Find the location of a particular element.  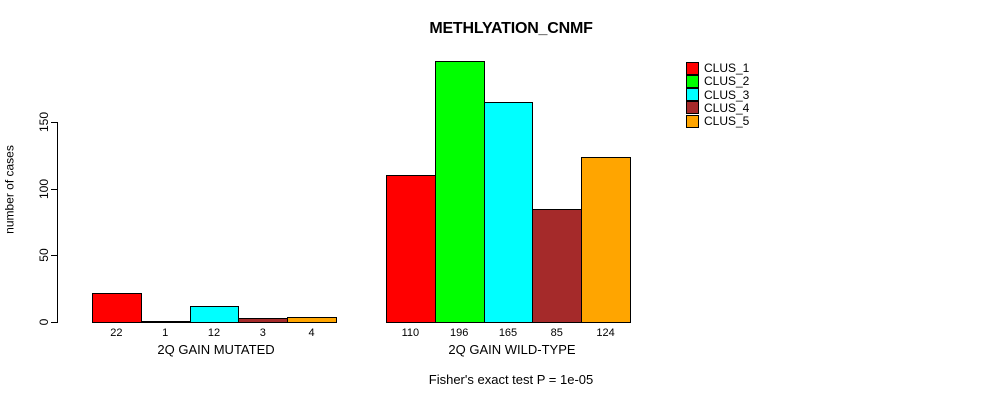

bar-value-label: 22 is located at coordinates (116, 333).